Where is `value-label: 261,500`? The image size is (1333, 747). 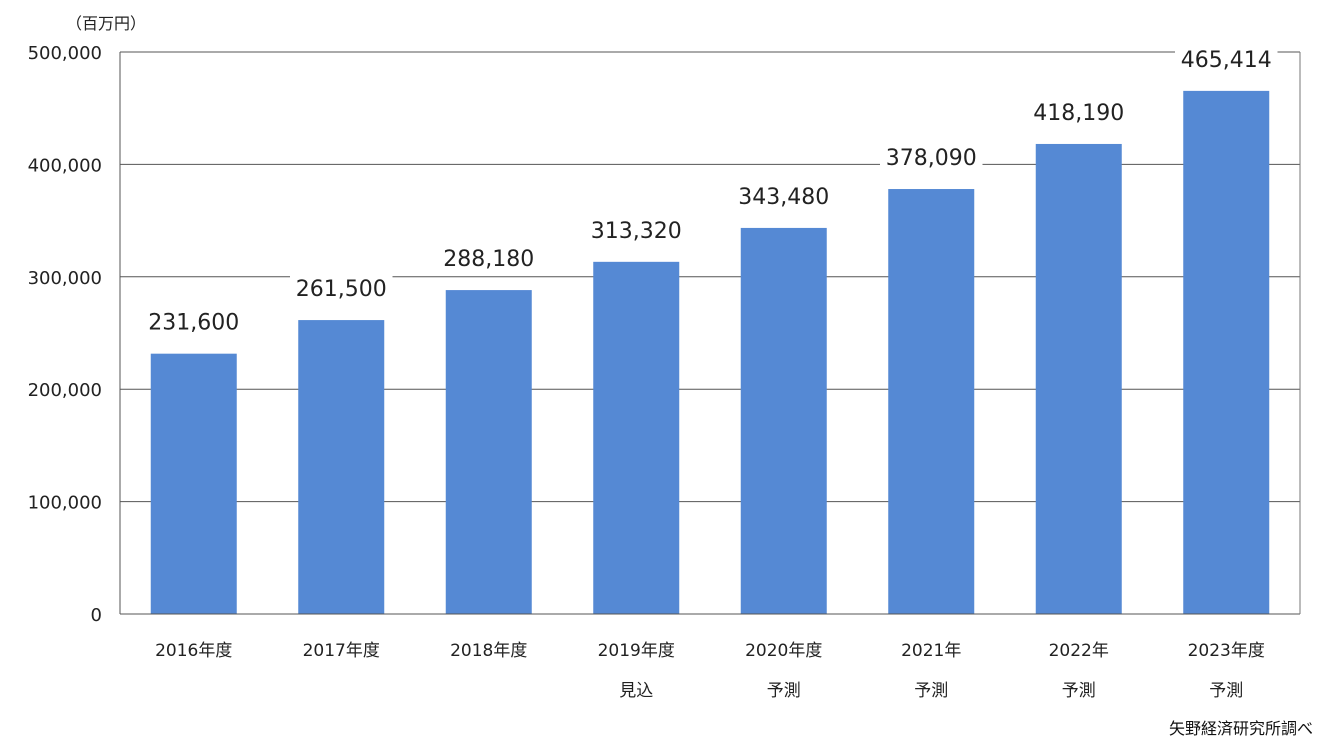
value-label: 261,500 is located at coordinates (341, 289).